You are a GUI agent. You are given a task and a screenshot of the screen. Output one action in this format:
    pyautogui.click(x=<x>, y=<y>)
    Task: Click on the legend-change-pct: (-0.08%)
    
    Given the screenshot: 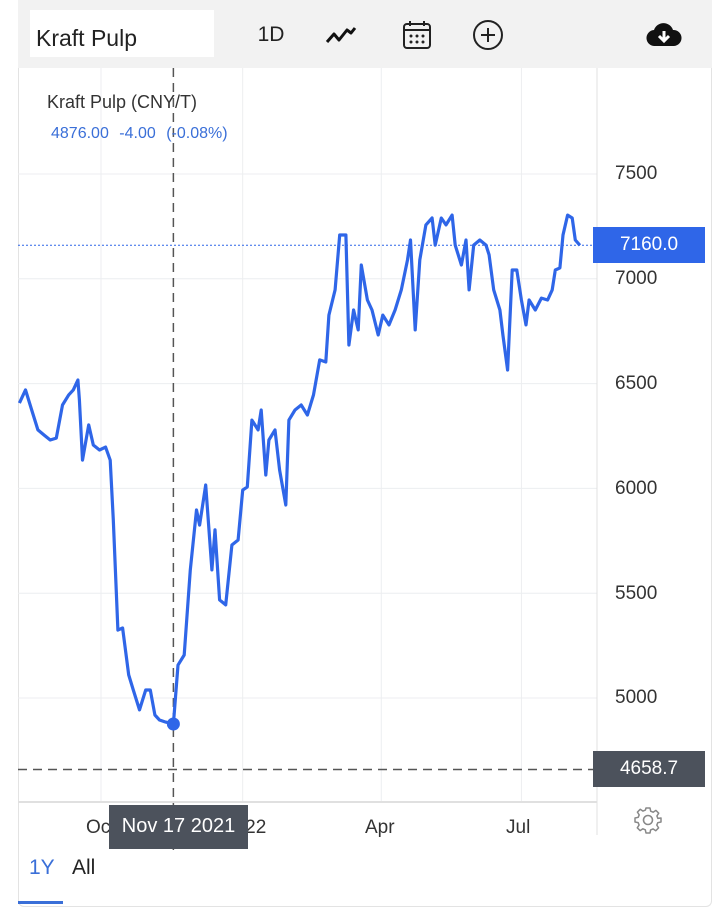 What is the action you would take?
    pyautogui.click(x=197, y=133)
    